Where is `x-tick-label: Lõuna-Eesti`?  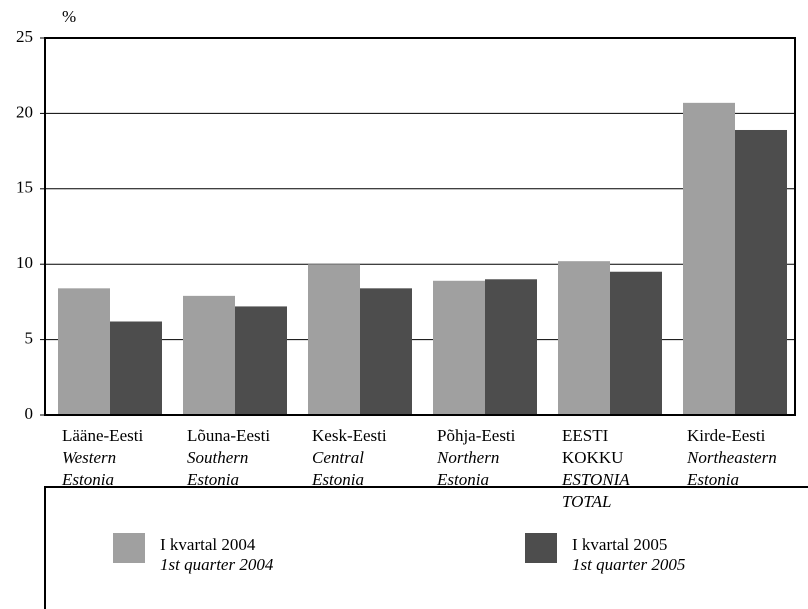 x-tick-label: Lõuna-Eesti is located at coordinates (228, 435).